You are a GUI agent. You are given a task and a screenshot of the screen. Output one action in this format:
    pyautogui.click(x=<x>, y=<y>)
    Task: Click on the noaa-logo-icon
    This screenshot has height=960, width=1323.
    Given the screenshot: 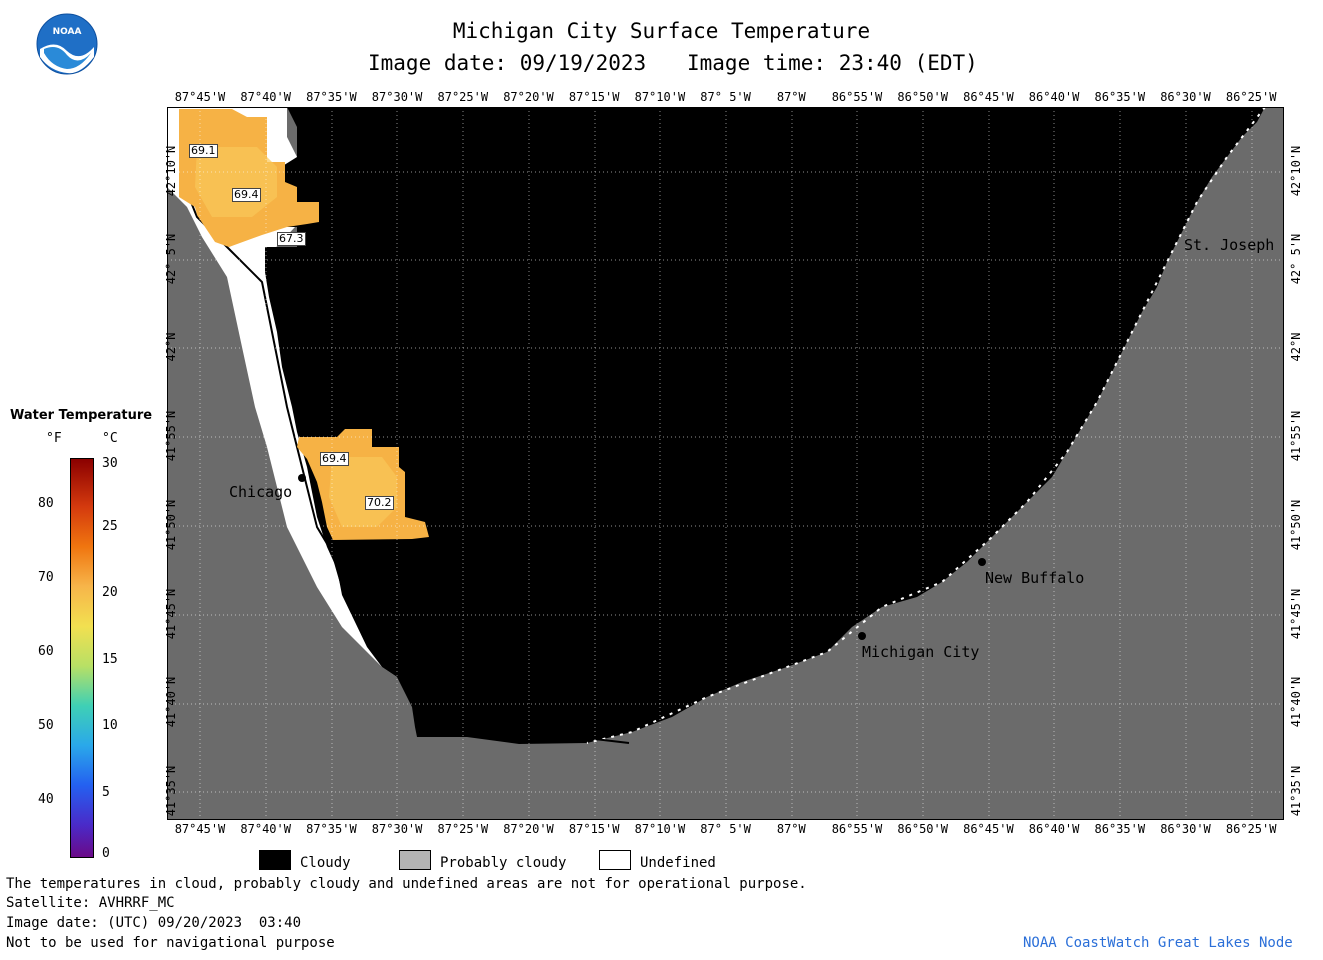 What is the action you would take?
    pyautogui.click(x=67, y=44)
    